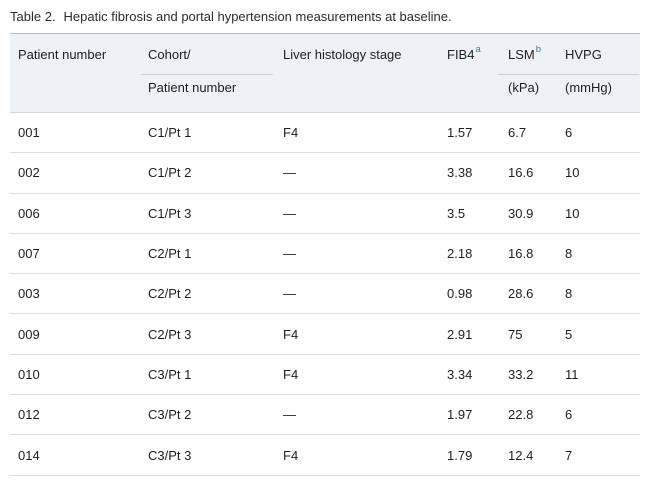 This screenshot has height=482, width=657. Describe the element at coordinates (460, 455) in the screenshot. I see `cell-fib4: 1.79` at that location.